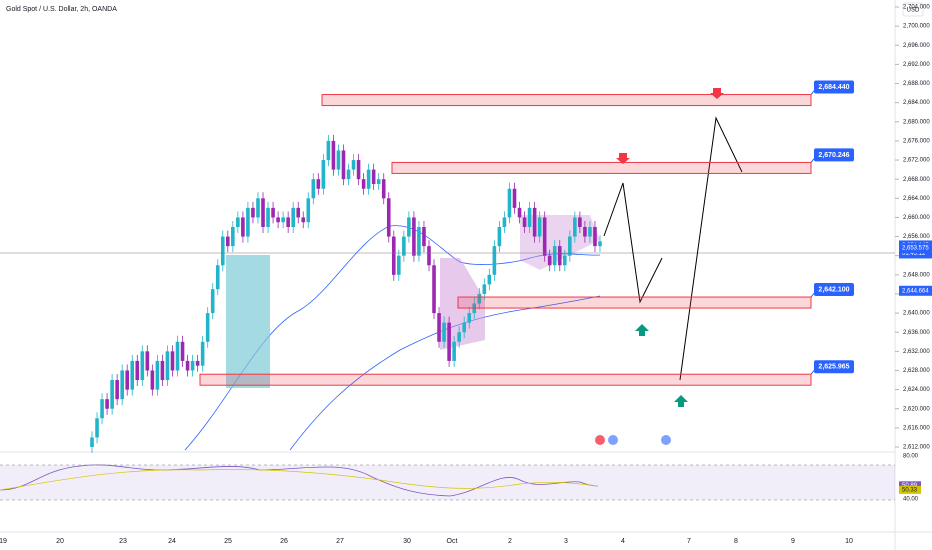 The image size is (932, 550). I want to click on level-tag-label: 2,684.440, so click(833, 87).